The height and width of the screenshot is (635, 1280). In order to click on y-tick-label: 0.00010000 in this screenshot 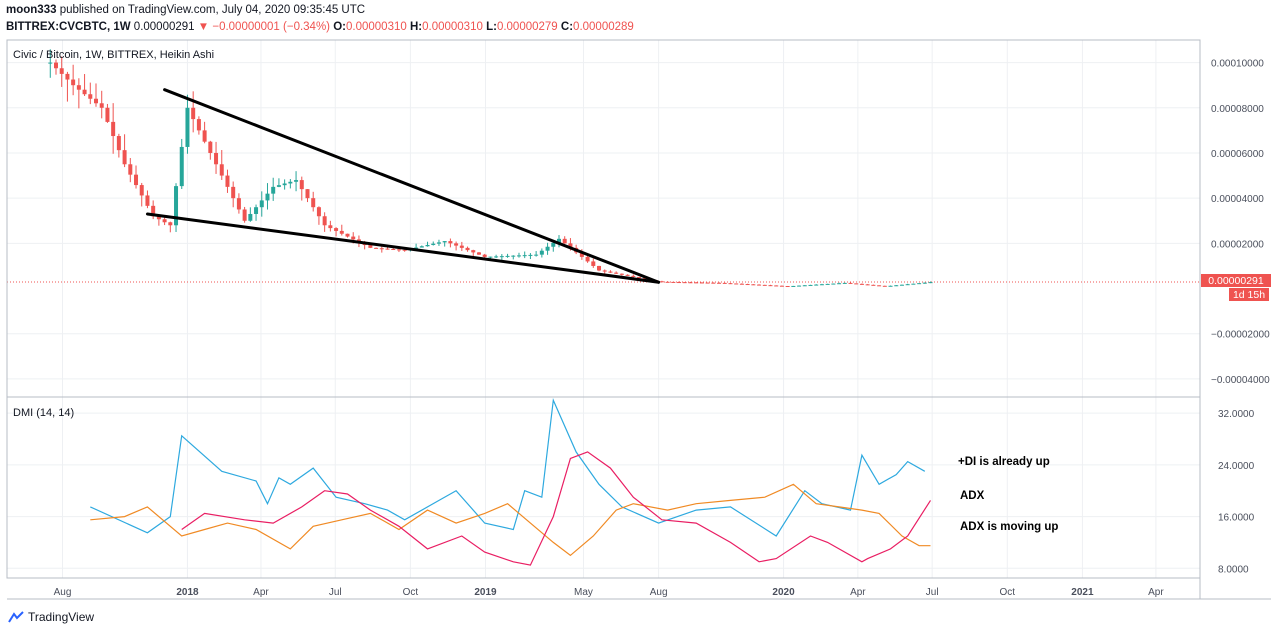, I will do `click(1237, 64)`.